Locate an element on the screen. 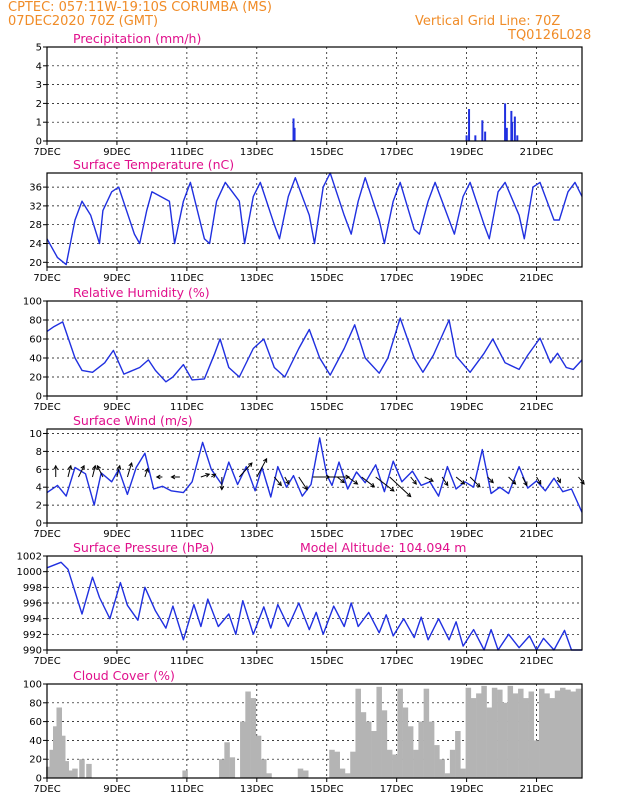 Image resolution: width=618 pixels, height=800 pixels. product-code: TQ0126L028 is located at coordinates (550, 35).